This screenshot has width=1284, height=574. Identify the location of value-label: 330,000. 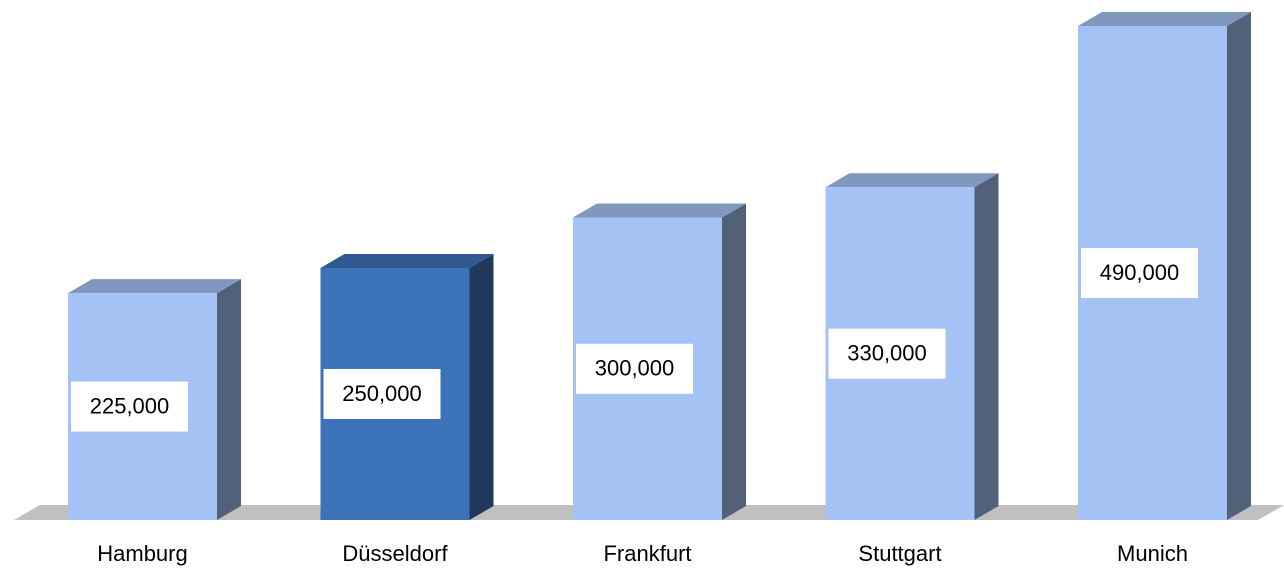
(887, 352).